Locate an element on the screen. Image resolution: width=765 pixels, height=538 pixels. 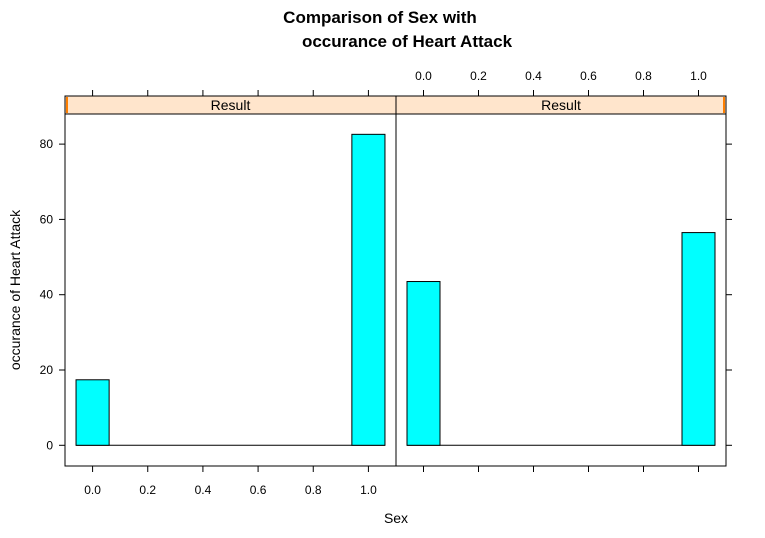
x-tick-label-bottom: 0.2 is located at coordinates (147, 490).